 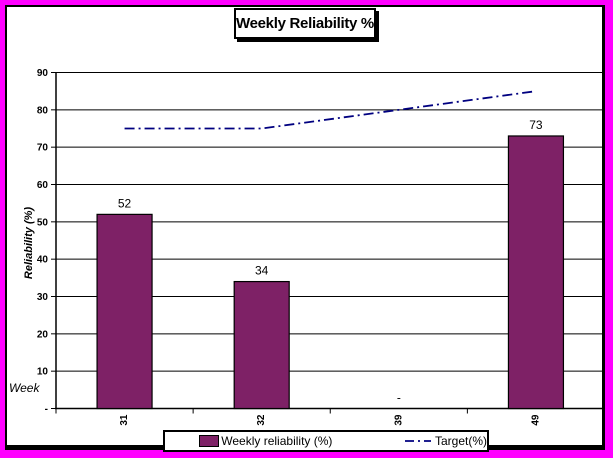 I want to click on y-tick-label: -, so click(x=46, y=409).